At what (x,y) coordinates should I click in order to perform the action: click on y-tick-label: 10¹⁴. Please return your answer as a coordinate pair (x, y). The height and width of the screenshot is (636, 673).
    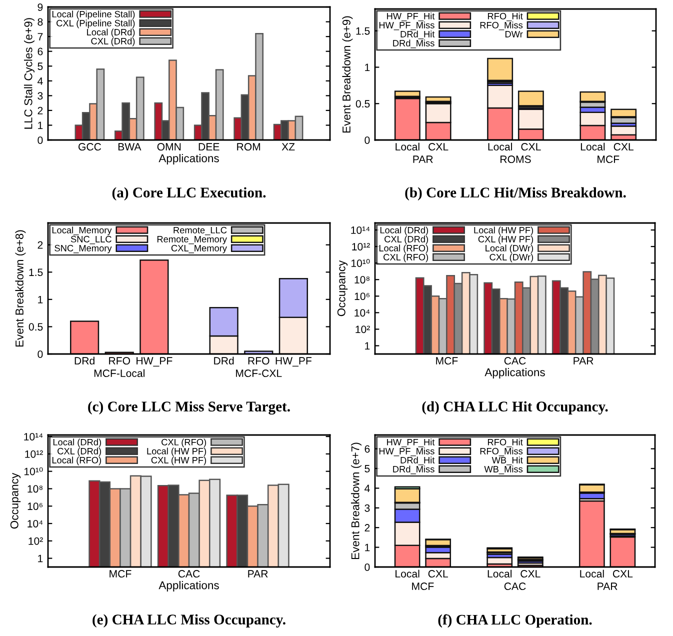
    Looking at the image, I should click on (360, 230).